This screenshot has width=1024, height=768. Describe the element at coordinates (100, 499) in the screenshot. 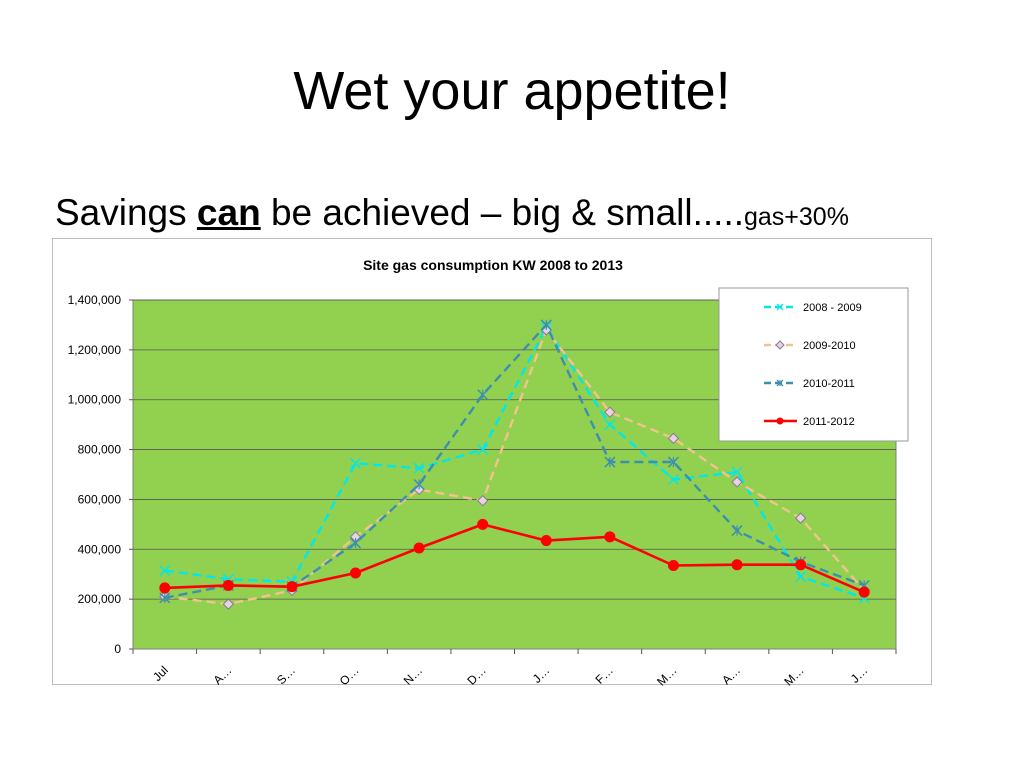

I see `y-tick-label: 600,000` at that location.